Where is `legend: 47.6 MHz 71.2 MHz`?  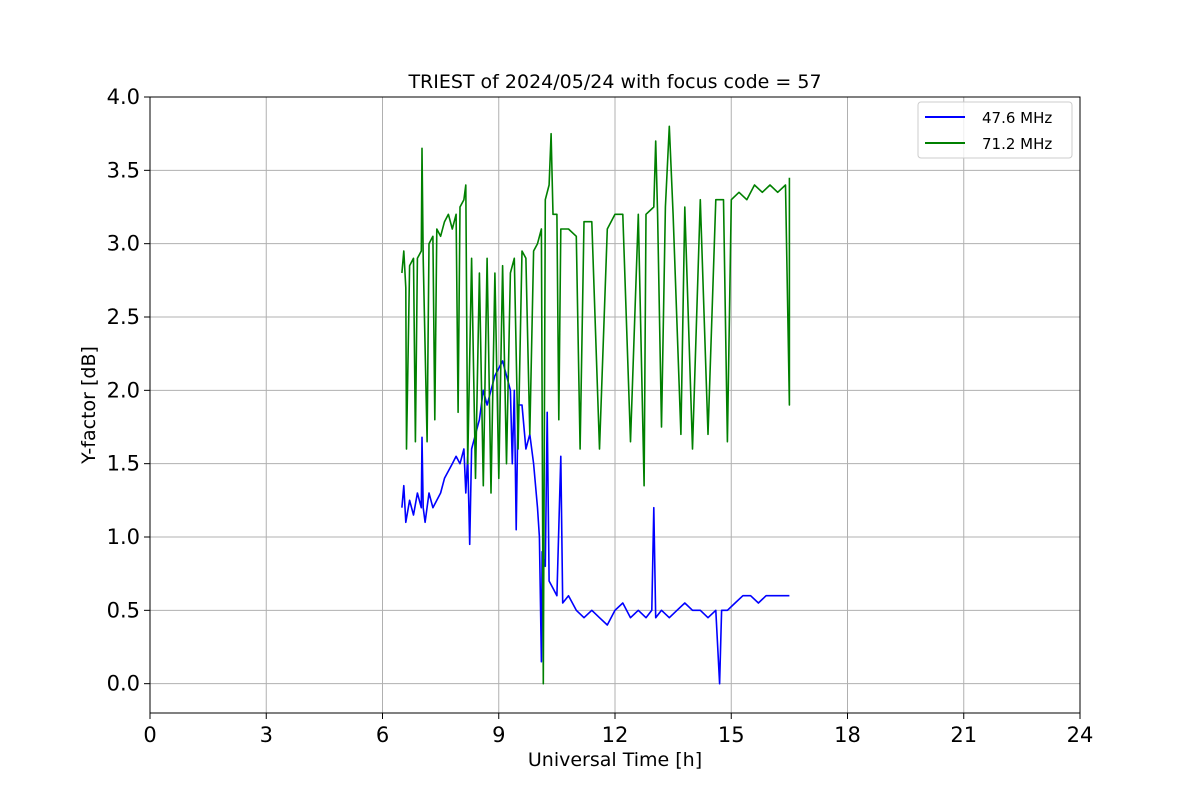 legend: 47.6 MHz 71.2 MHz is located at coordinates (995, 130).